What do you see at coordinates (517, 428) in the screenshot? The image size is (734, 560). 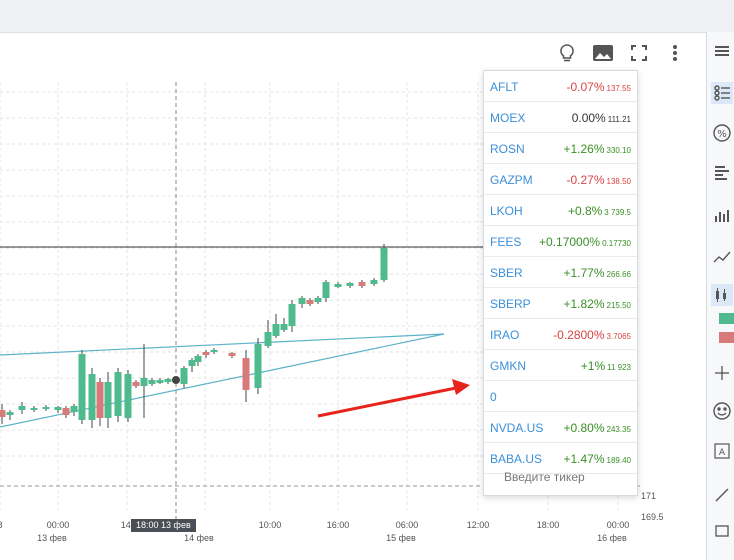 I see `ticker-symbol: NVDA.US` at bounding box center [517, 428].